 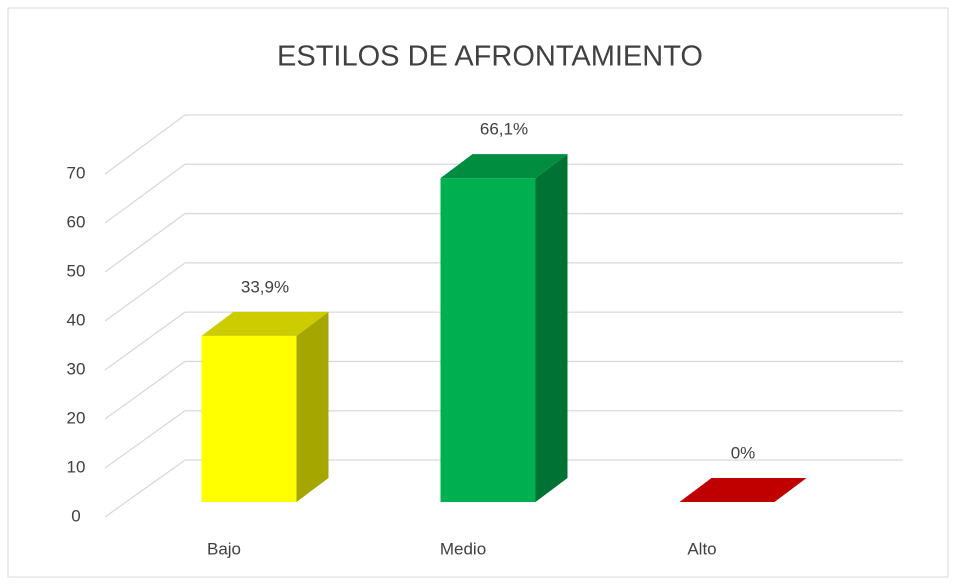 I want to click on y-tick-label: 50, so click(x=76, y=270).